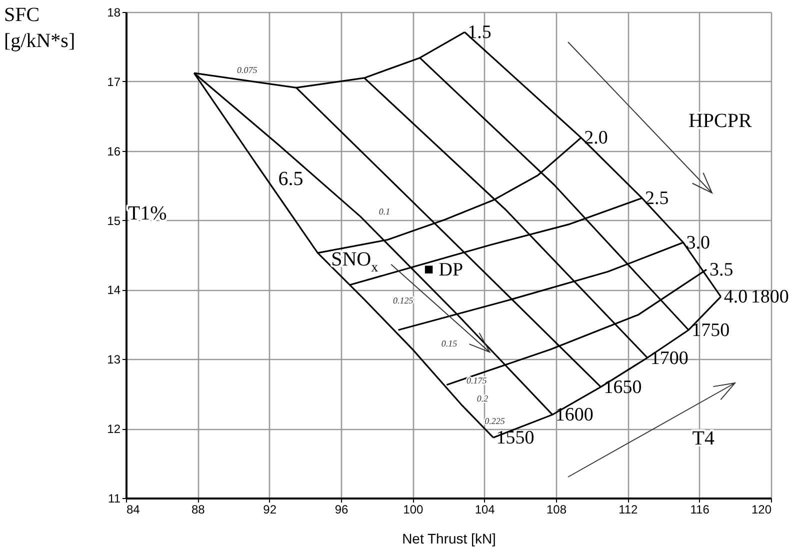 The height and width of the screenshot is (553, 803). What do you see at coordinates (198, 509) in the screenshot?
I see `x-tick-label: 88` at bounding box center [198, 509].